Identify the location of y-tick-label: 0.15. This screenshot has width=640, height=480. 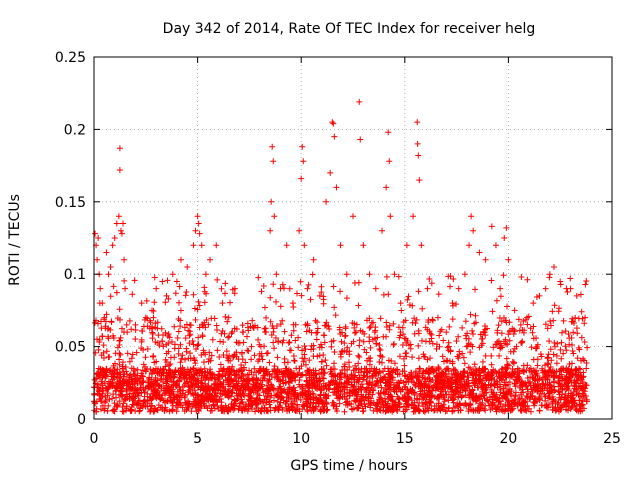
(70, 203).